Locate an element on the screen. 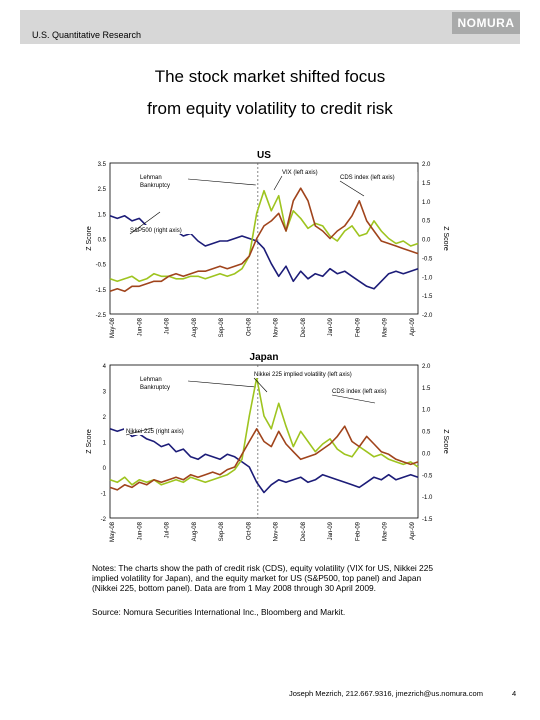 This screenshot has height=720, width=540. y-tick-label: 3 is located at coordinates (105, 393).